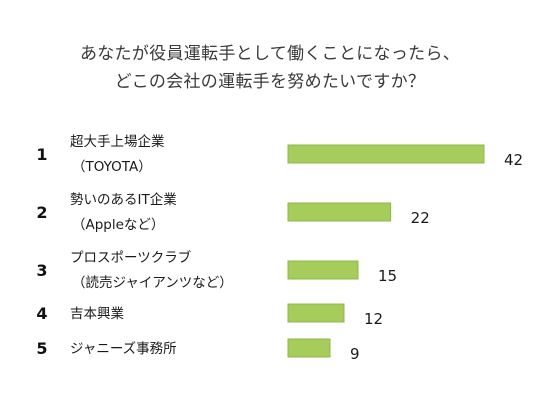 The height and width of the screenshot is (400, 540). I want to click on category-label-3-line-2: （読売ジャイアンツなど）, so click(152, 283).